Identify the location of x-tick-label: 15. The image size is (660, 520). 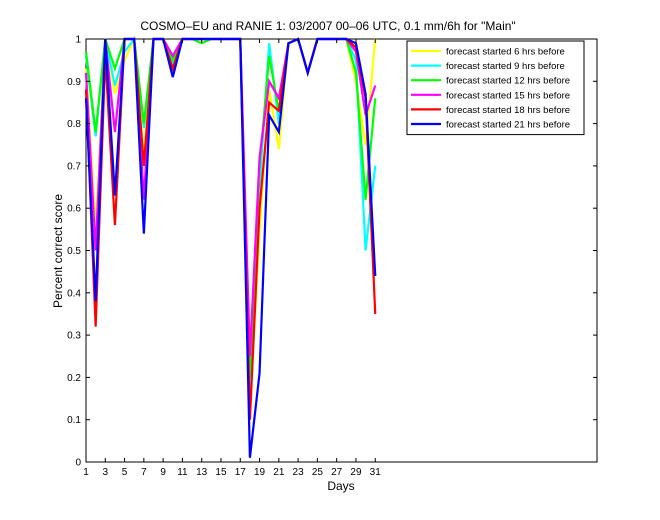
(221, 472).